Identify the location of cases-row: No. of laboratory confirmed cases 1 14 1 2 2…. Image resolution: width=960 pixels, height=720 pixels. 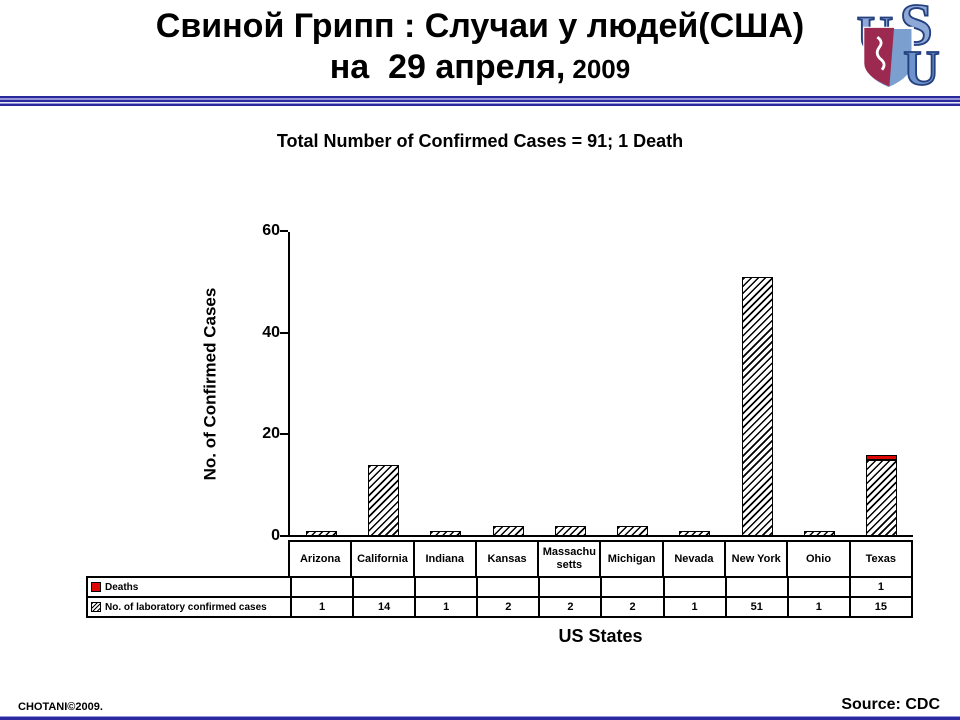
(499, 607).